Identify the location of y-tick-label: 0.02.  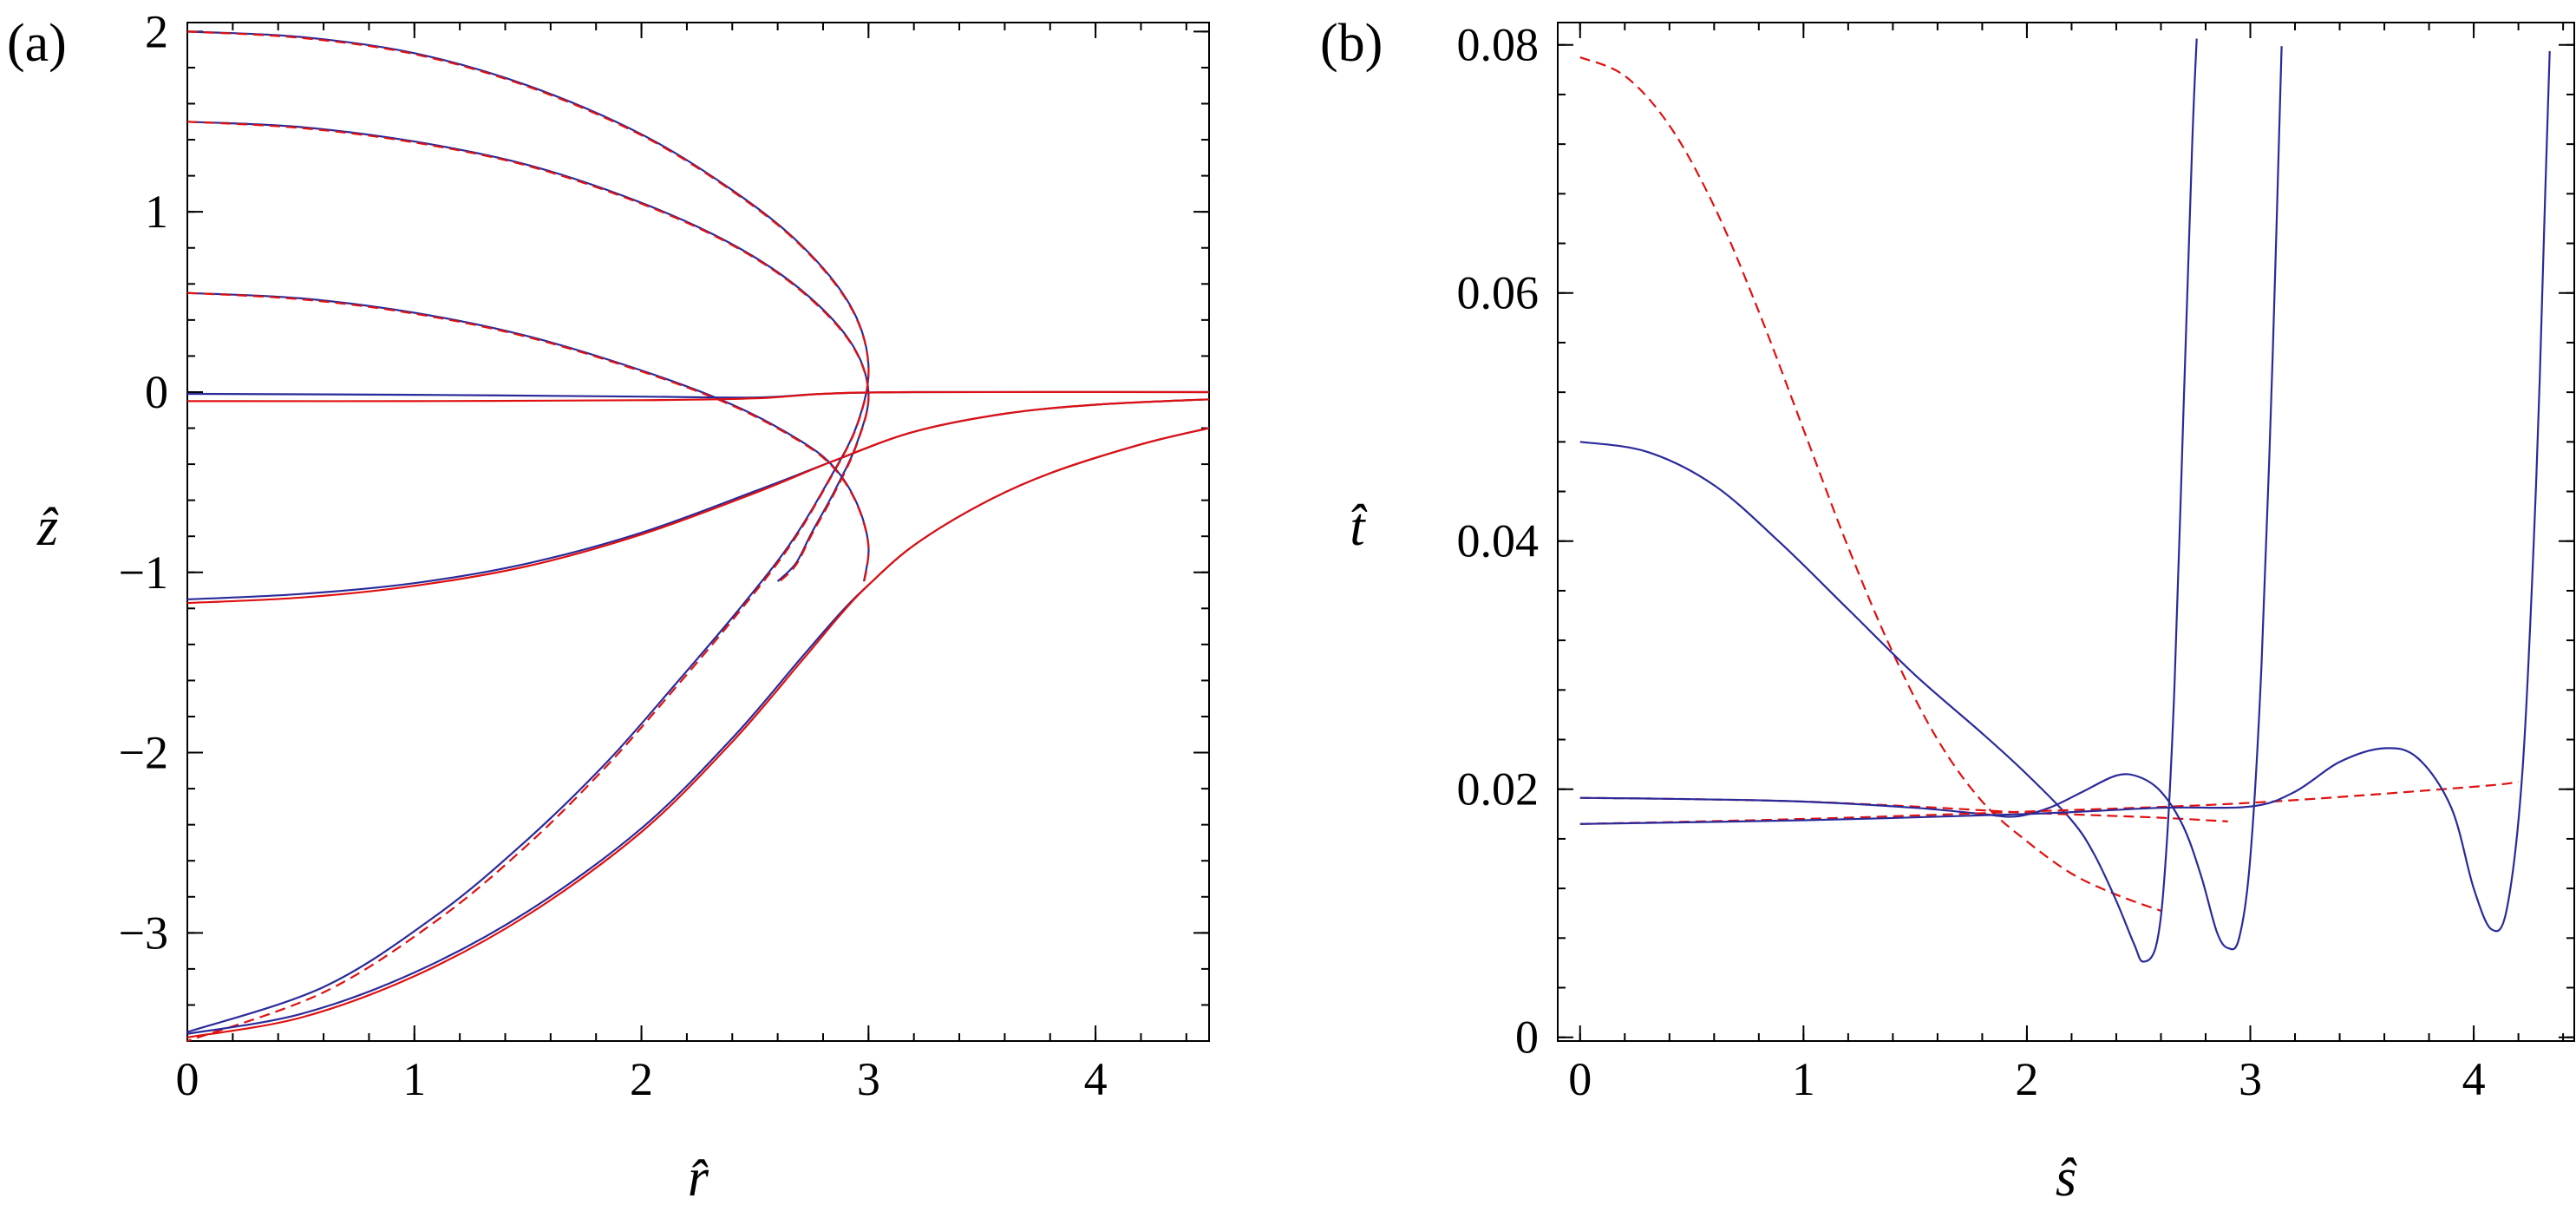
(1498, 789).